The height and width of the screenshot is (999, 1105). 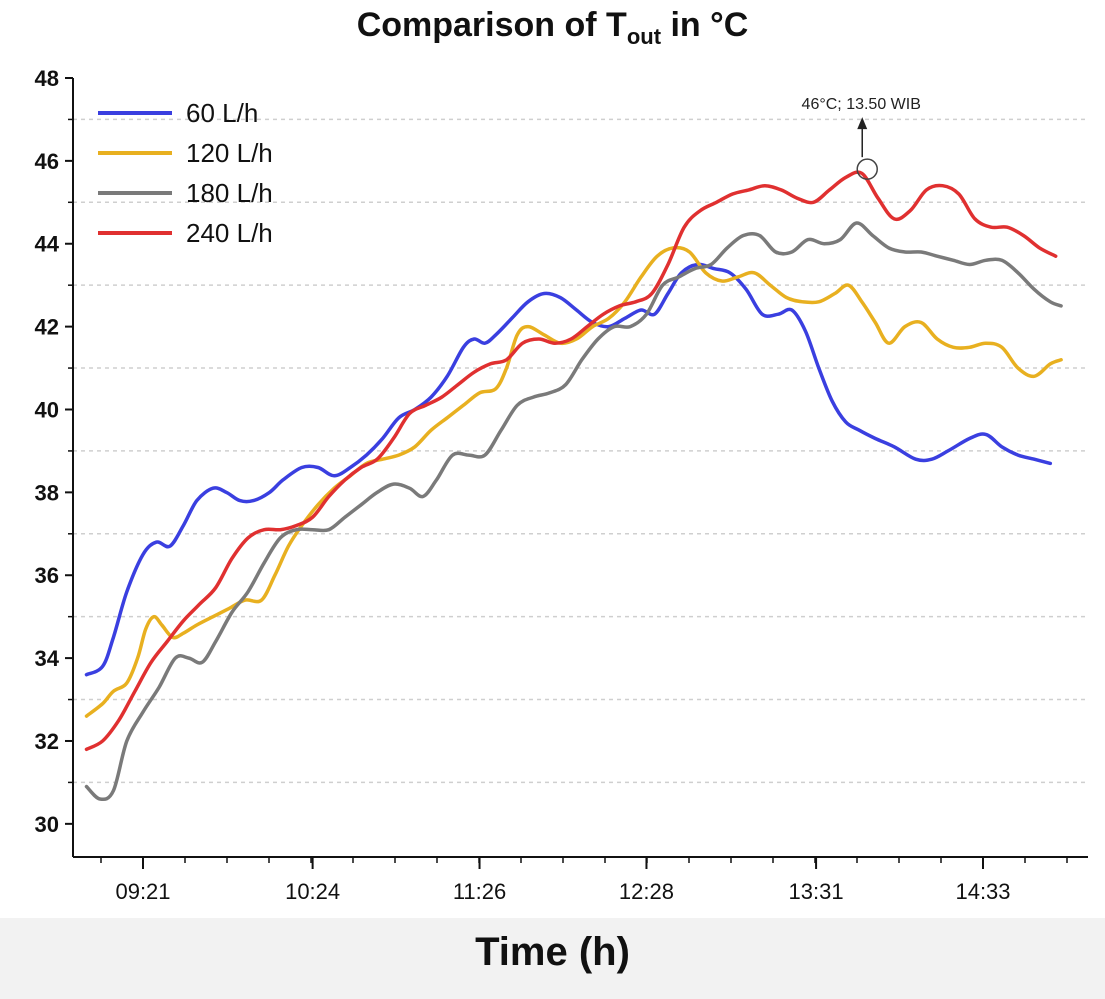 I want to click on x-tick-label: 11:26, so click(x=479, y=891).